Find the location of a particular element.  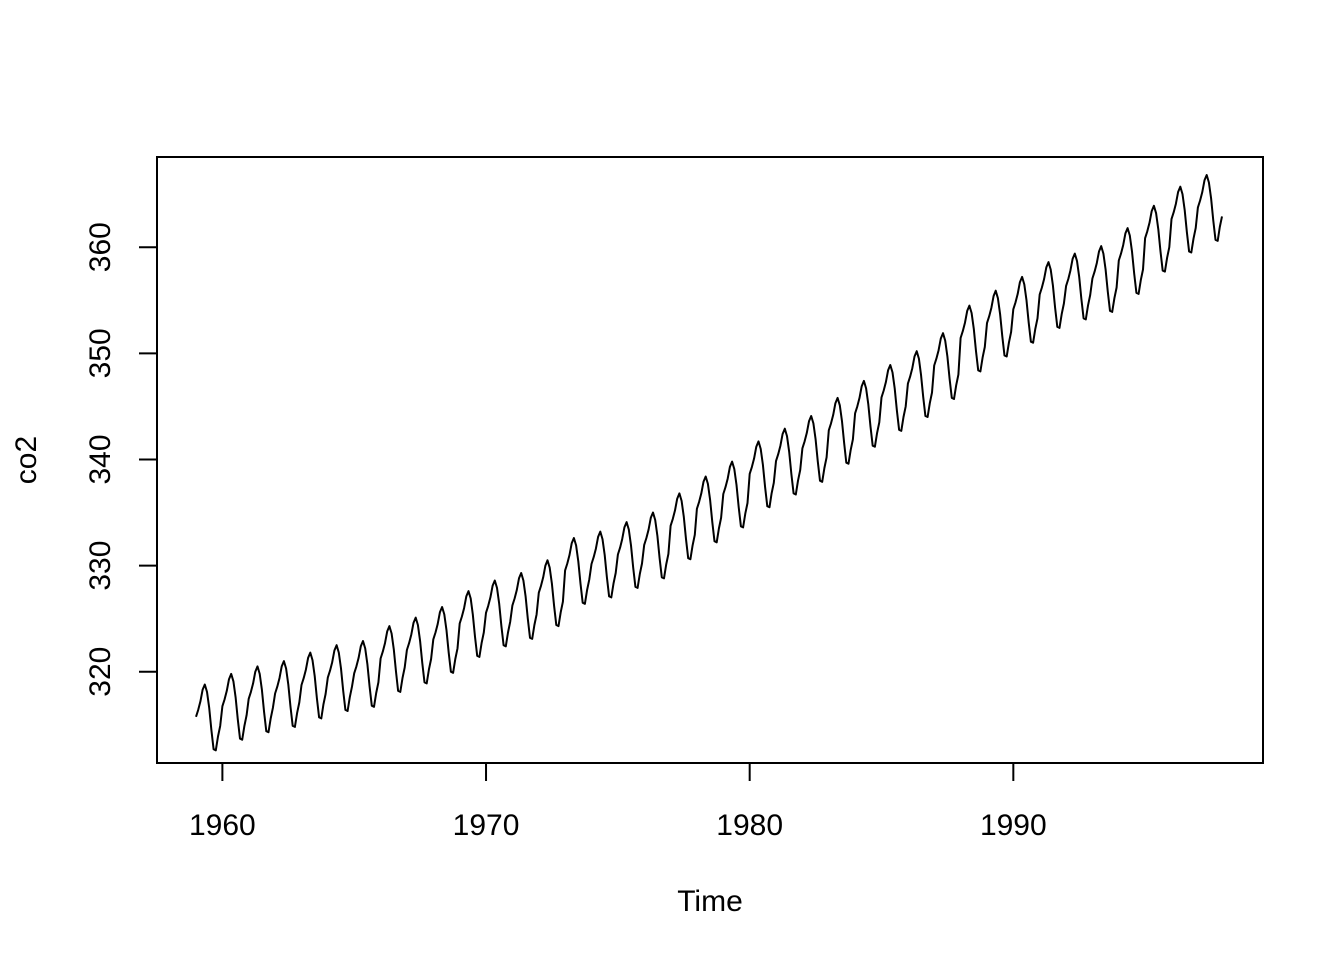

x-tick-label-1990: 1990 is located at coordinates (1013, 825).